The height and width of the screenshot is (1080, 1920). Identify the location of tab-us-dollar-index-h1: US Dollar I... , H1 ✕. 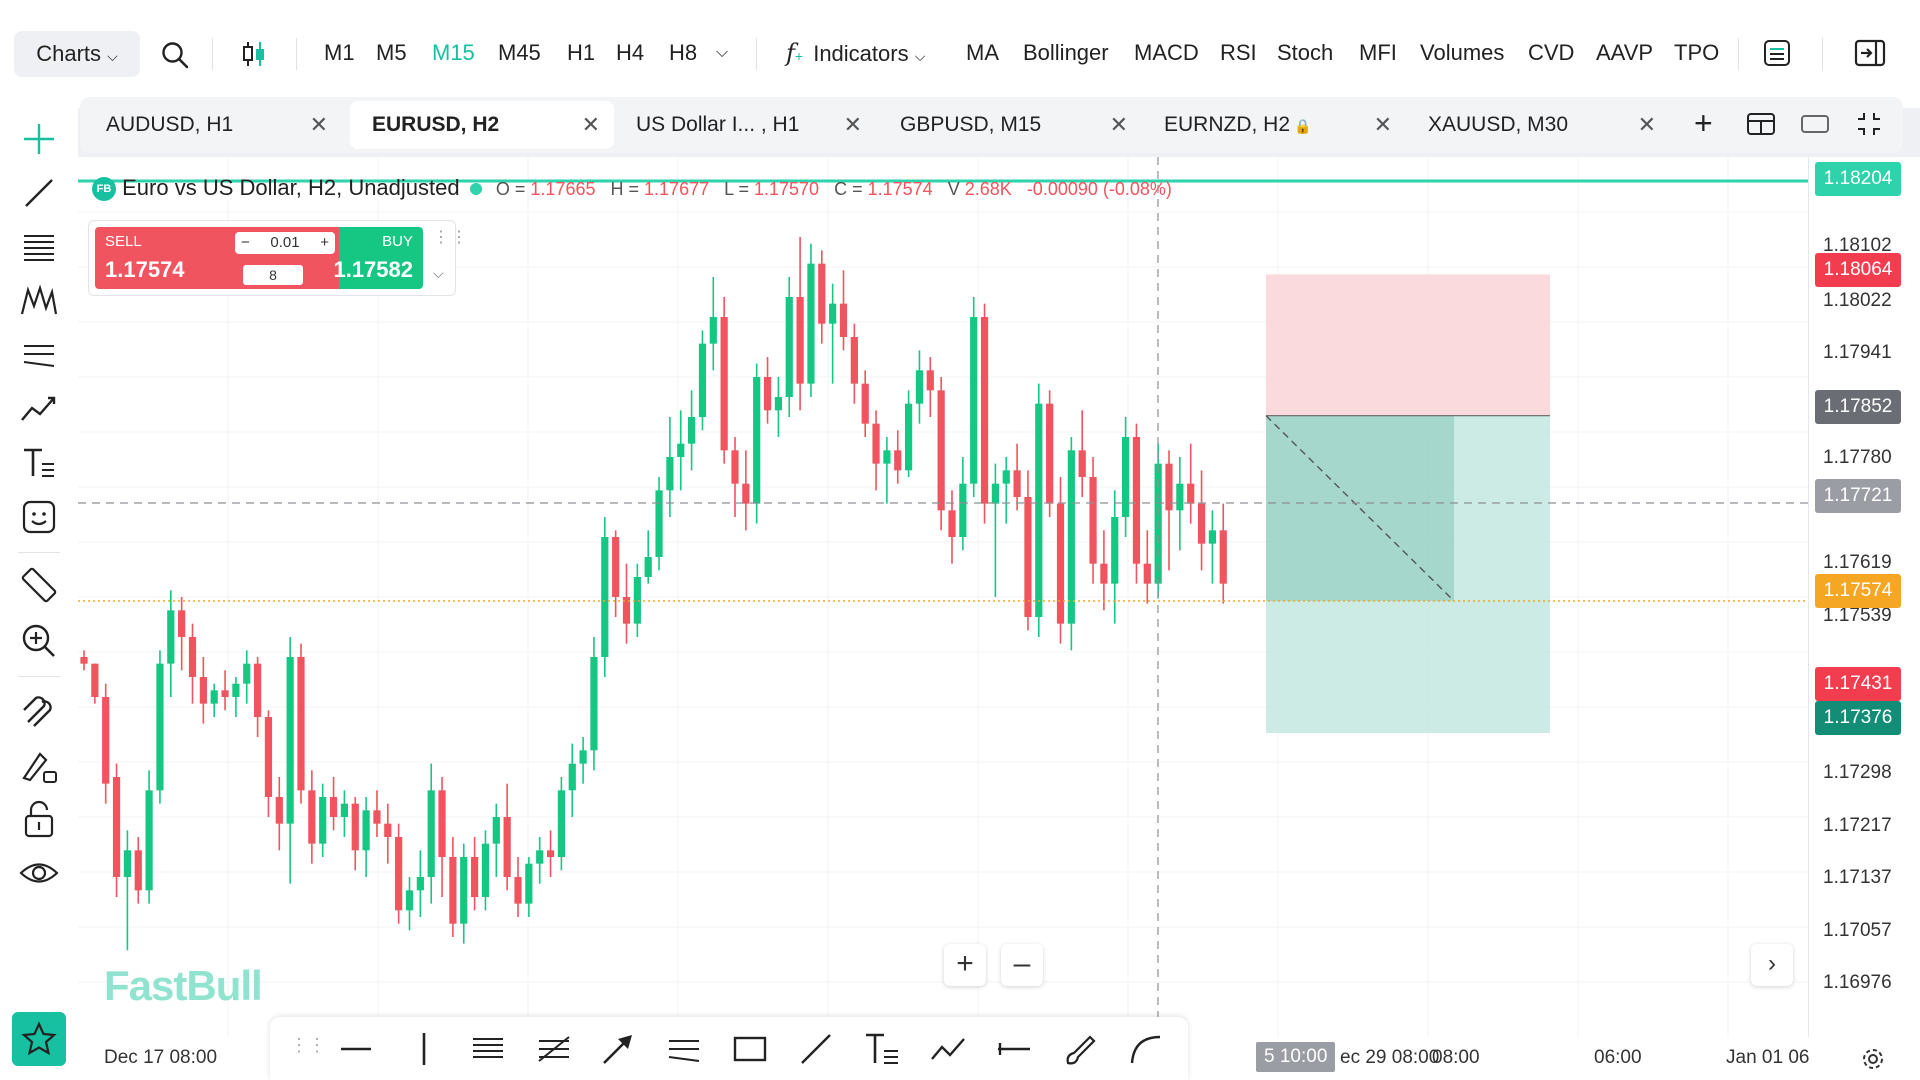
(745, 125).